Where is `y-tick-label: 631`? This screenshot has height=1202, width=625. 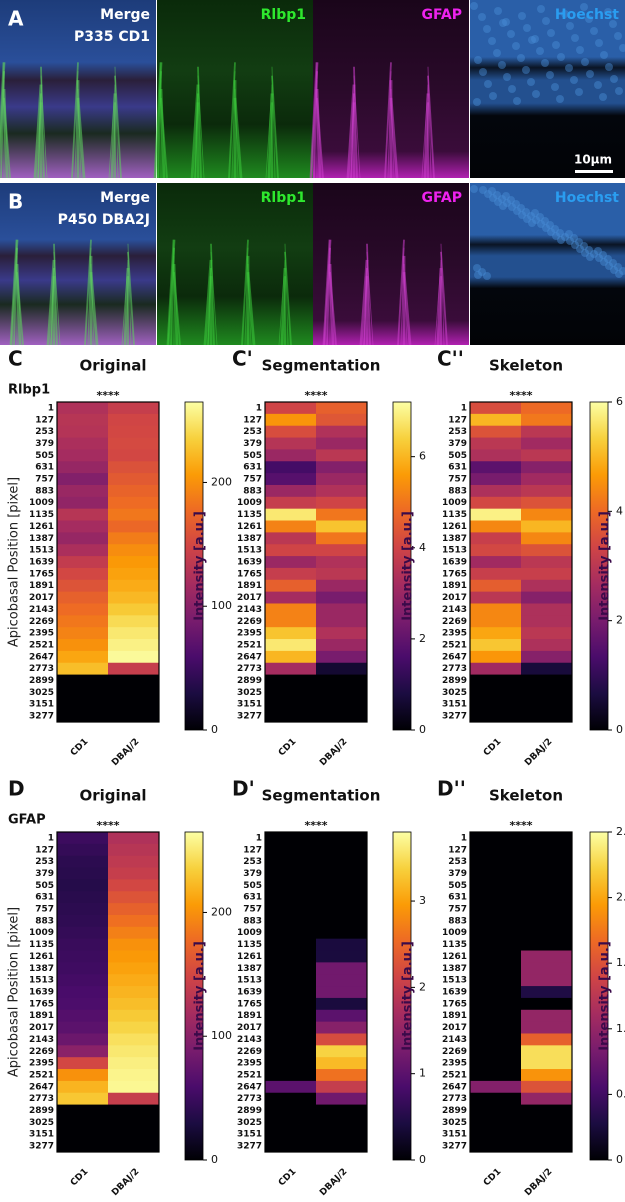
y-tick-label: 631 is located at coordinates (252, 898).